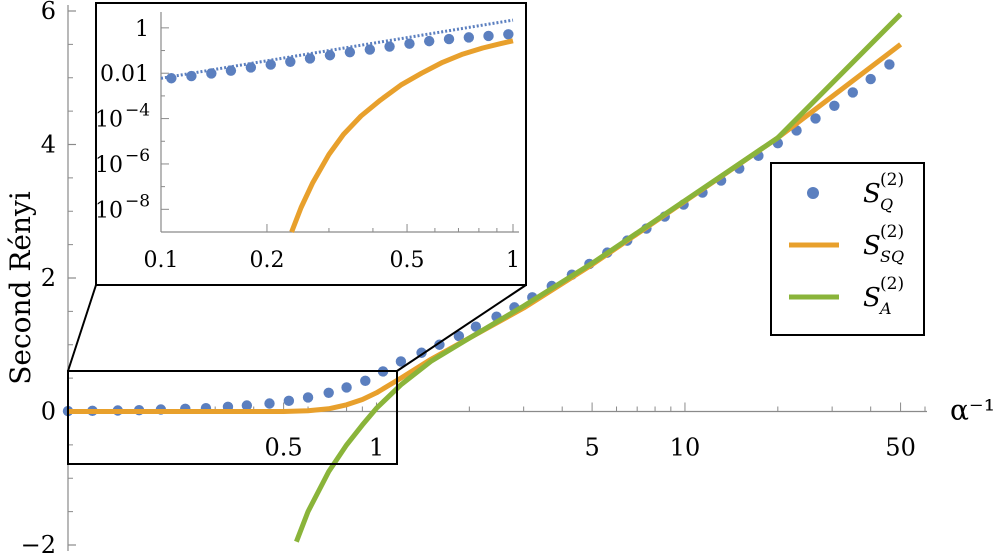 The width and height of the screenshot is (1000, 556). I want to click on inset-y-tick-label: 0.01, so click(124, 74).